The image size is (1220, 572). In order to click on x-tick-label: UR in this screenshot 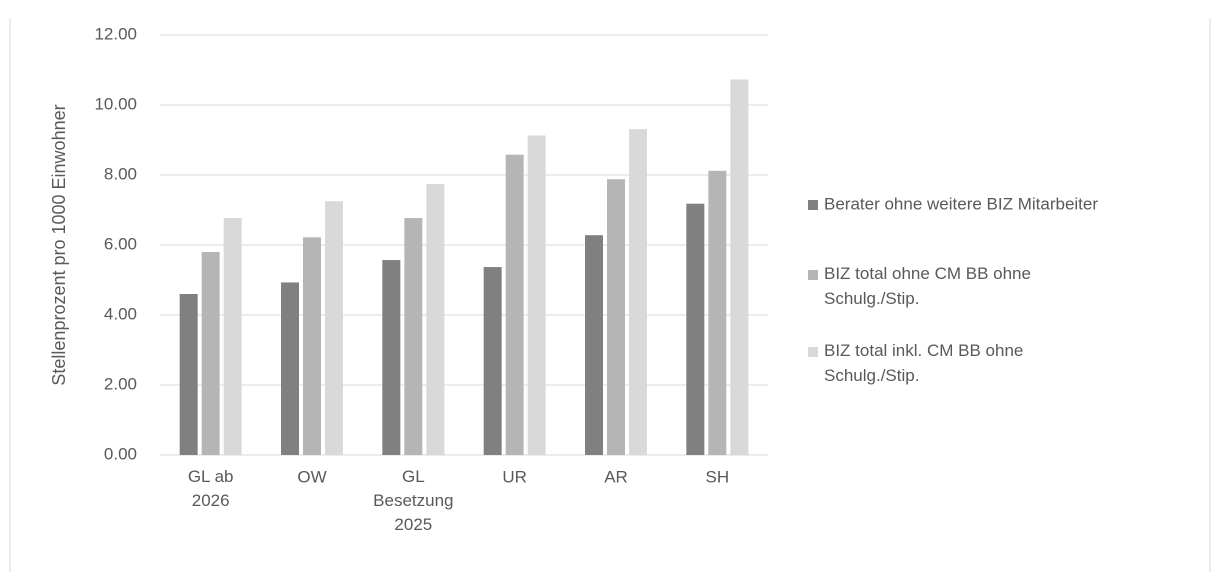, I will do `click(514, 476)`.